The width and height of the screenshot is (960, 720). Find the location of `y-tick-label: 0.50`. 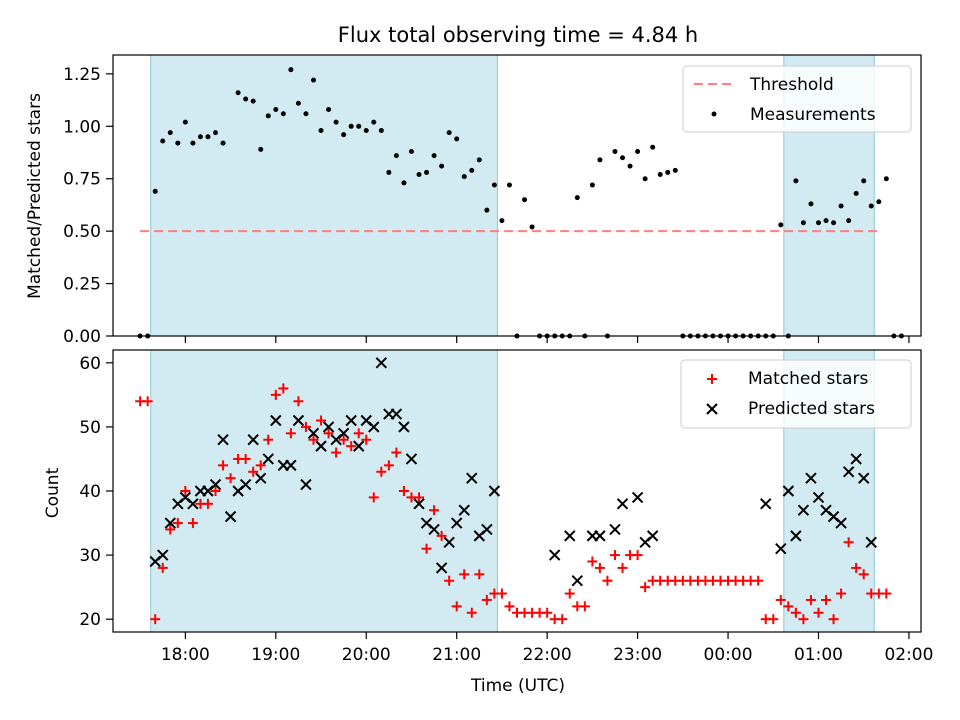

y-tick-label: 0.50 is located at coordinates (82, 232).